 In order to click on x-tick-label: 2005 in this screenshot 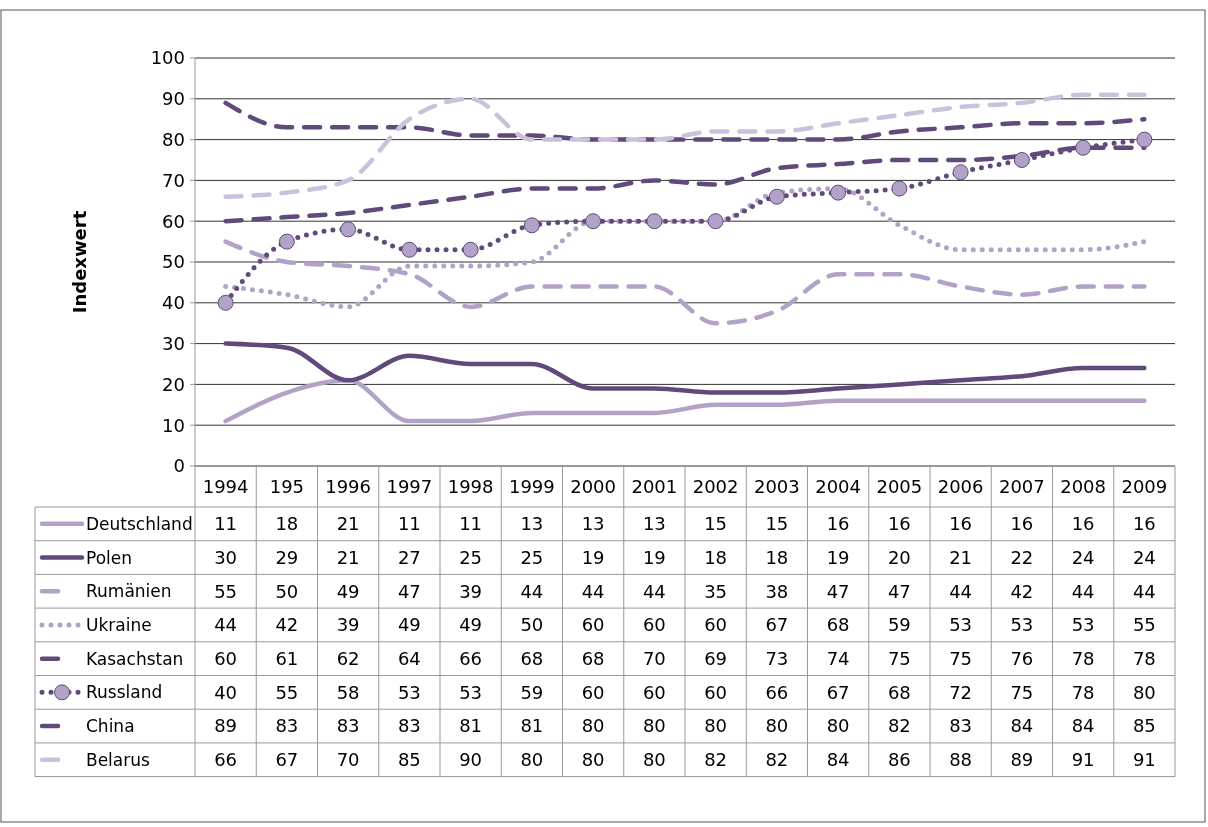, I will do `click(899, 486)`.